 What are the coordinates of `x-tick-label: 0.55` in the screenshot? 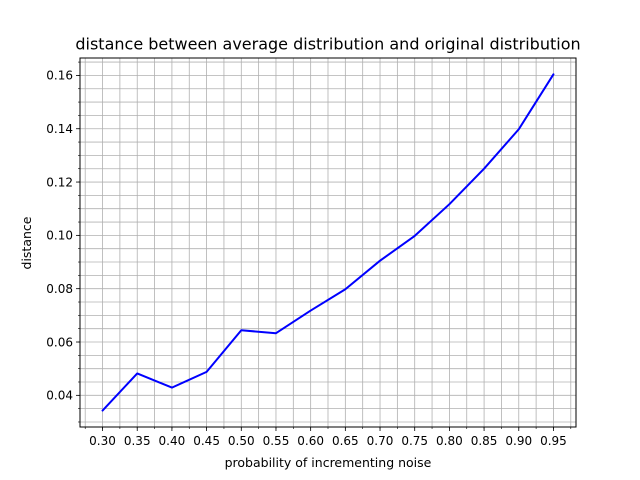 It's located at (276, 441).